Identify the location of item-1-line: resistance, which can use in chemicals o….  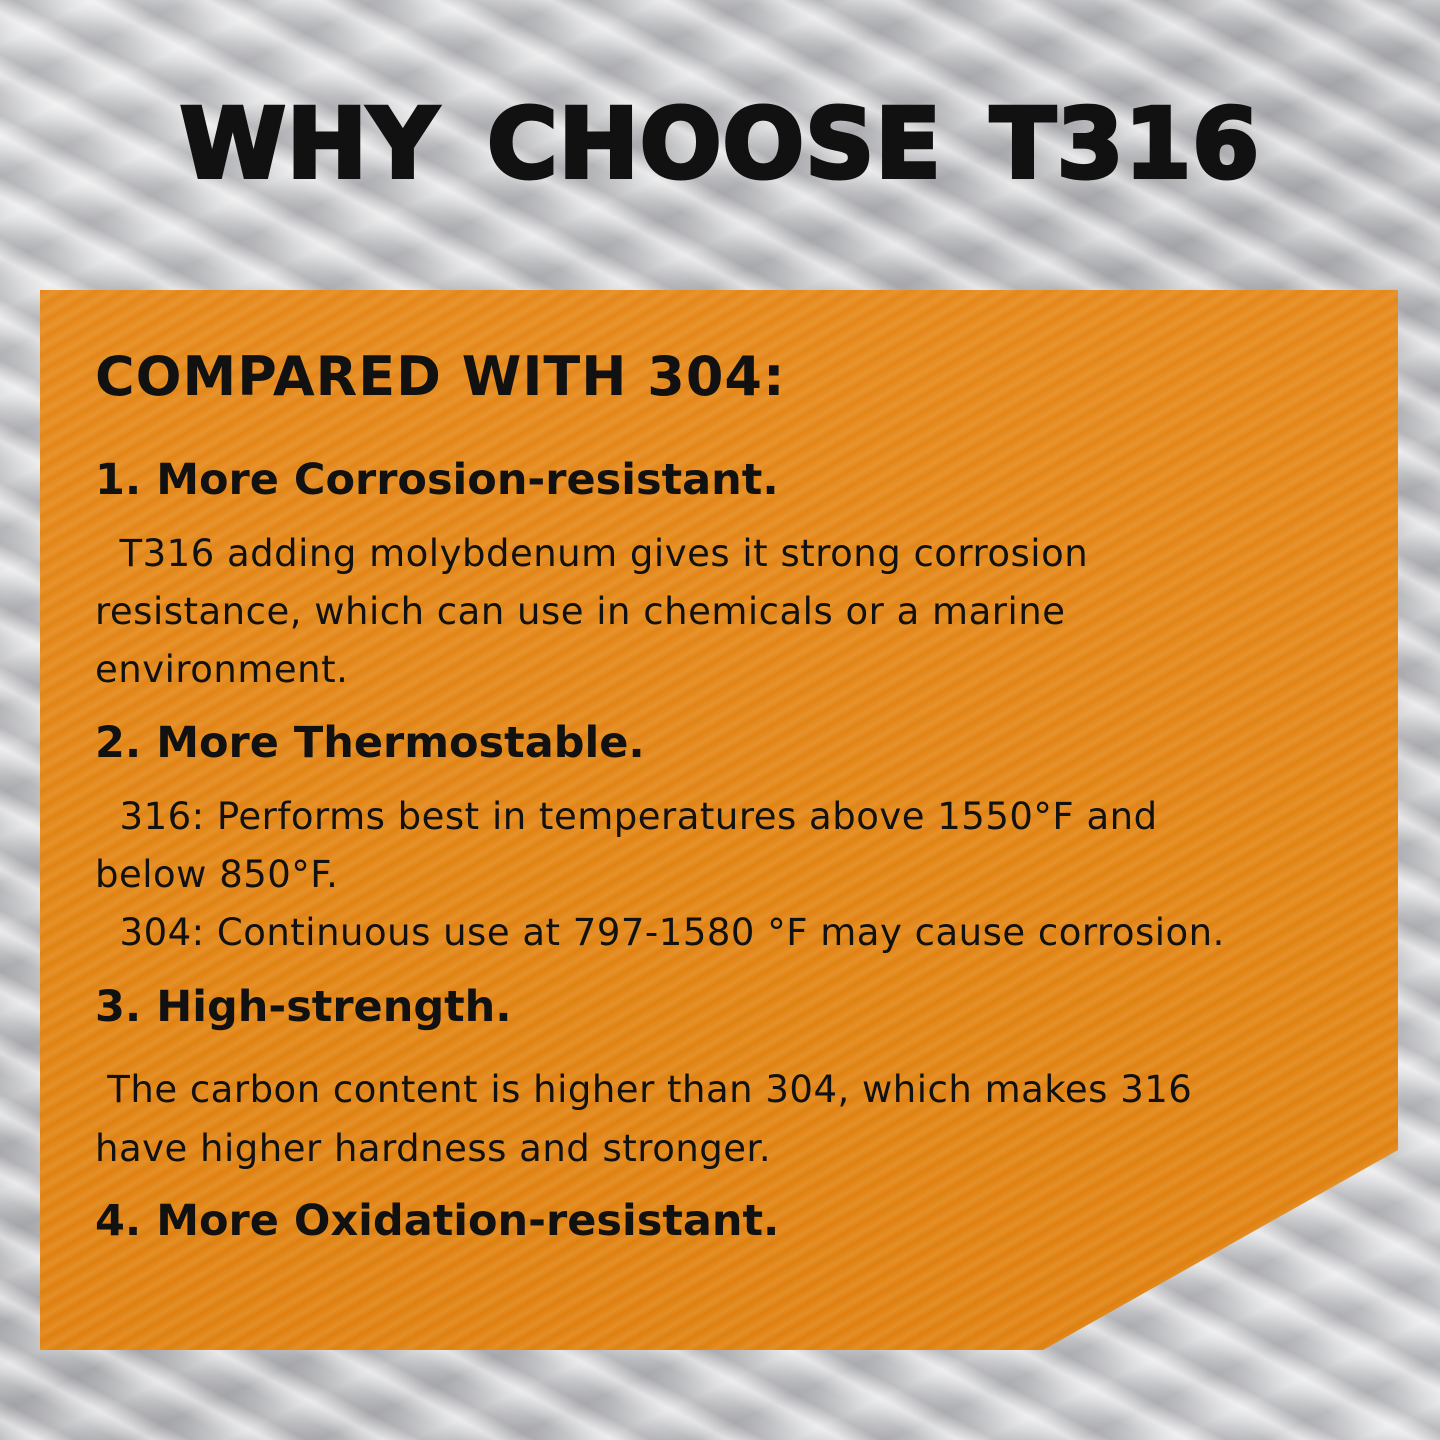
(580, 611).